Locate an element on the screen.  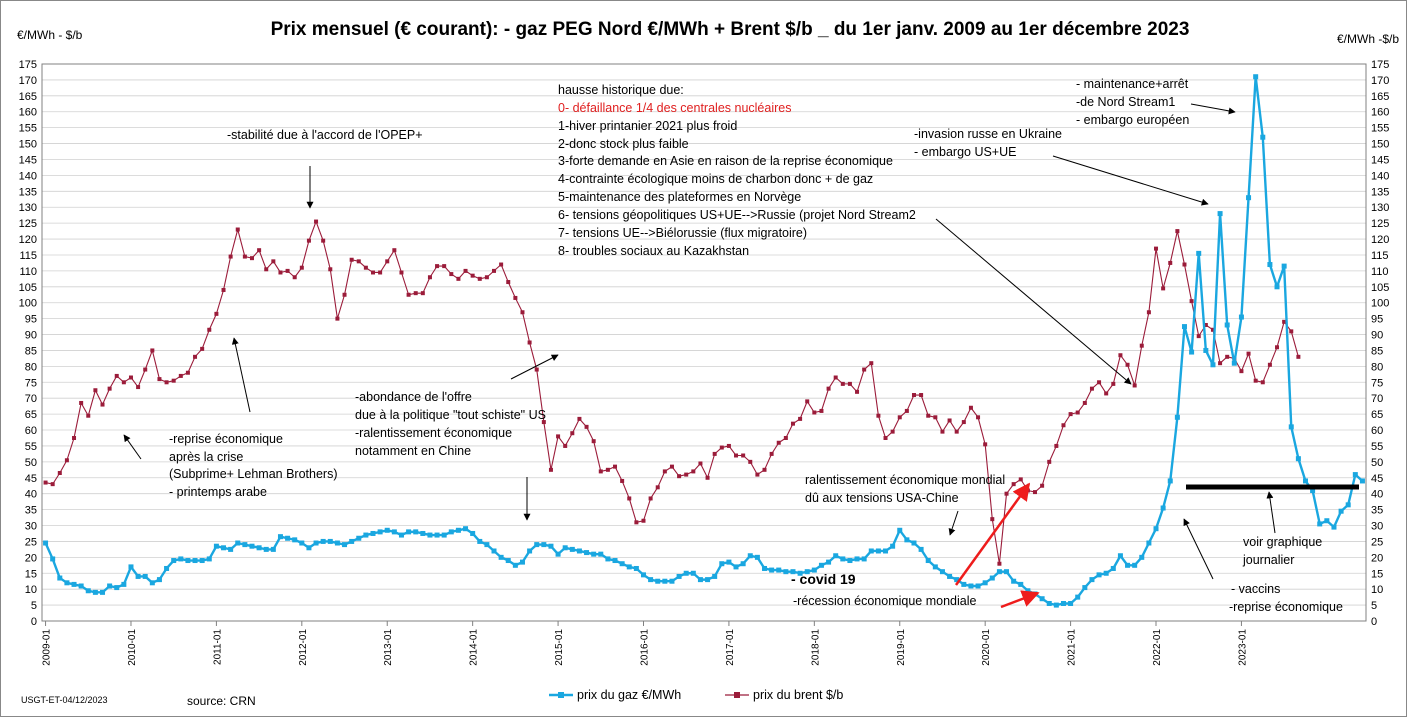
annotation-reprise-4: - printemps arabe is located at coordinates (218, 492).